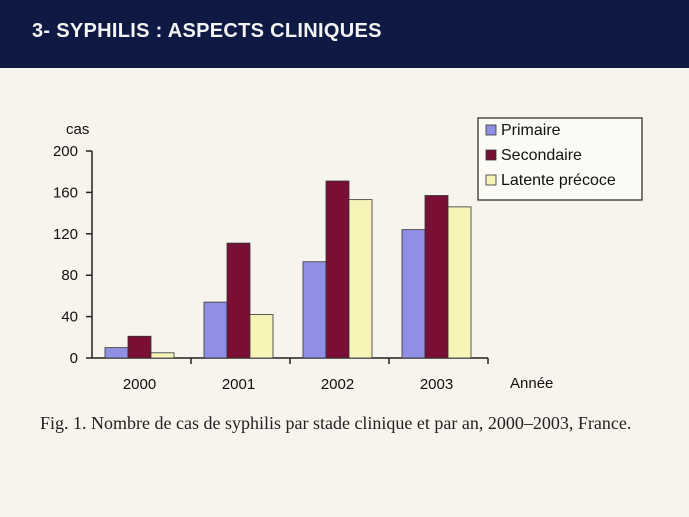  I want to click on slide-header: 3- SYPHILIS : ASPECTS CLINIQUES, so click(344, 34).